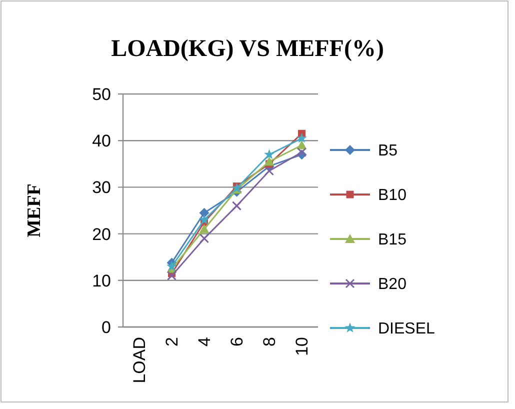 The width and height of the screenshot is (515, 409). I want to click on y-tick-label: 0, so click(106, 327).